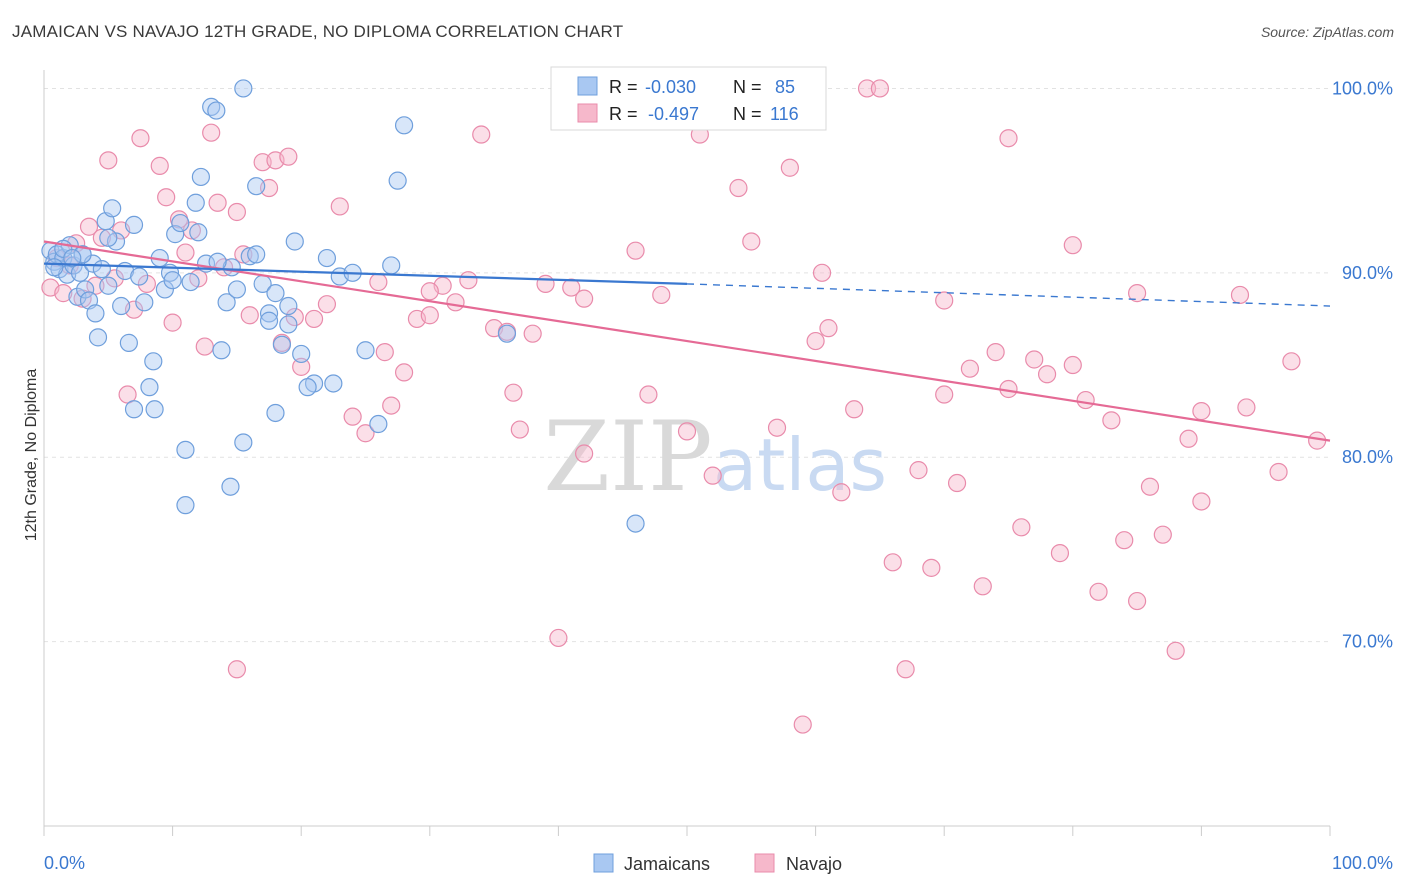 The height and width of the screenshot is (892, 1406). What do you see at coordinates (673, 114) in the screenshot?
I see `legend-r-value-2: -0.497` at bounding box center [673, 114].